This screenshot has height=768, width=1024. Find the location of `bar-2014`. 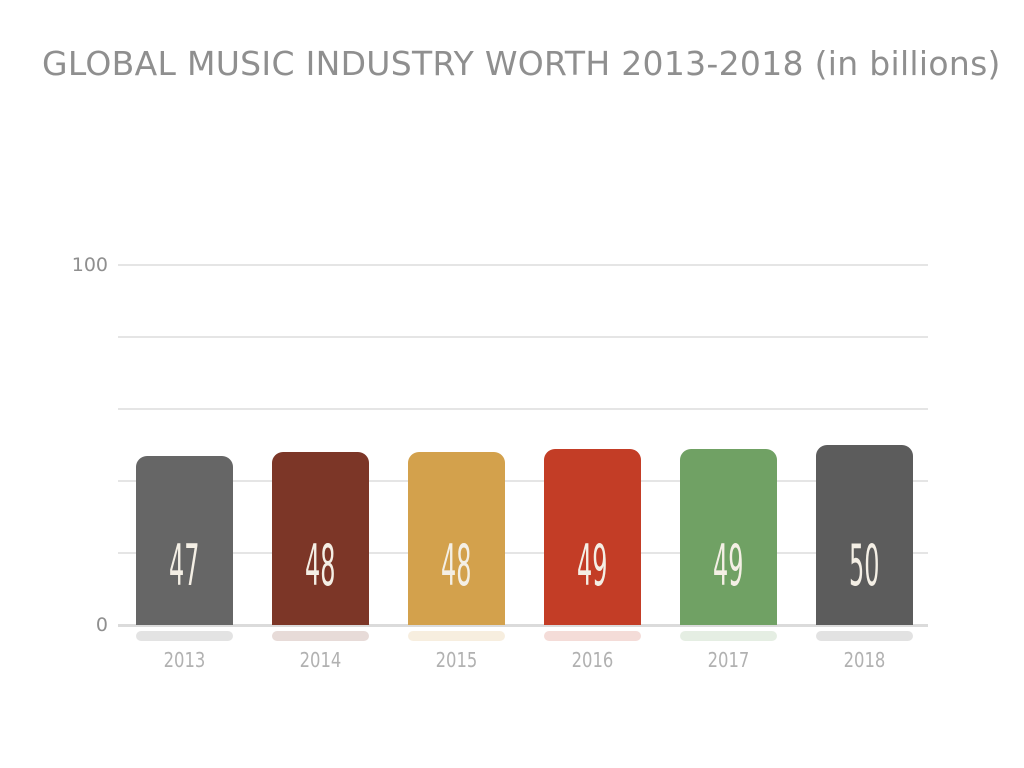

bar-2014 is located at coordinates (320, 538).